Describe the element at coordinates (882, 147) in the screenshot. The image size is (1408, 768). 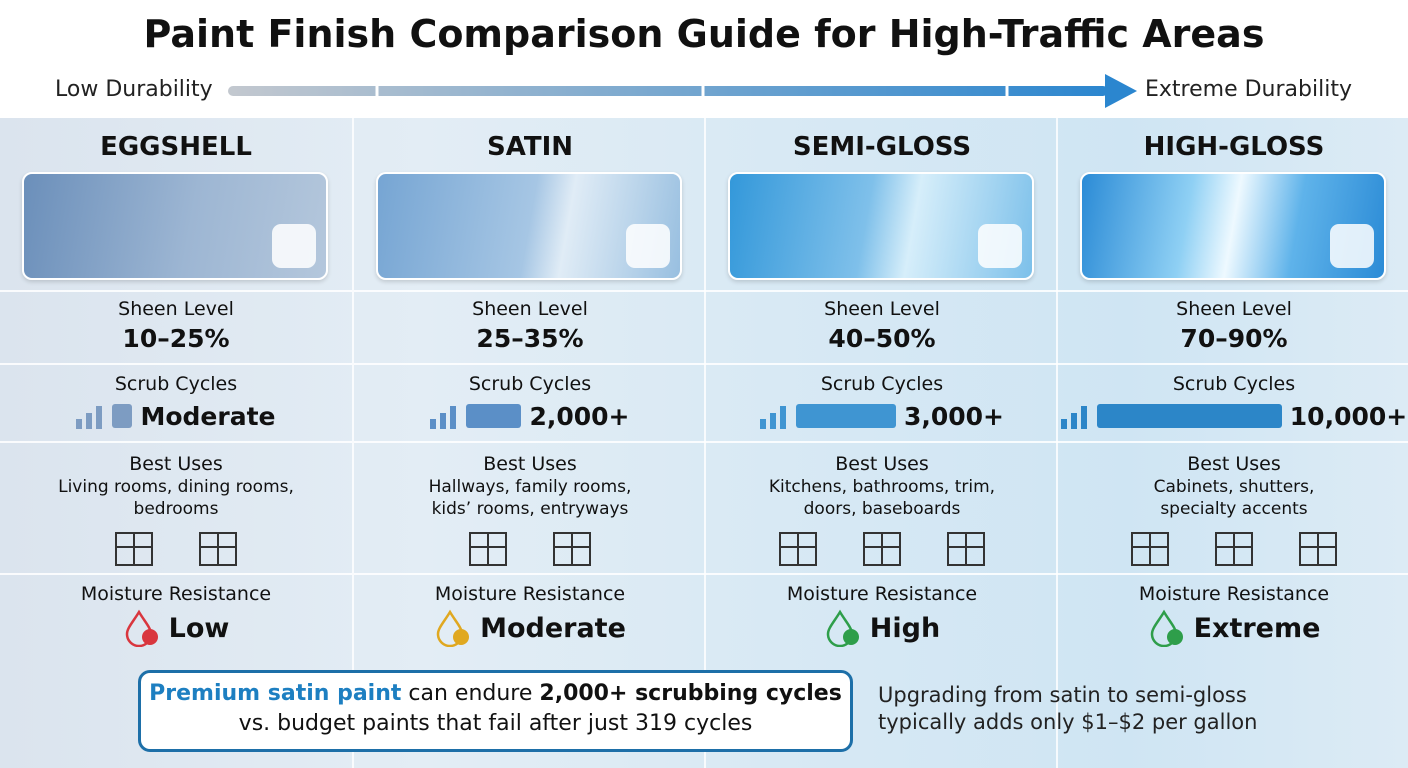
I see `column-title: SEMI-GLOSS` at that location.